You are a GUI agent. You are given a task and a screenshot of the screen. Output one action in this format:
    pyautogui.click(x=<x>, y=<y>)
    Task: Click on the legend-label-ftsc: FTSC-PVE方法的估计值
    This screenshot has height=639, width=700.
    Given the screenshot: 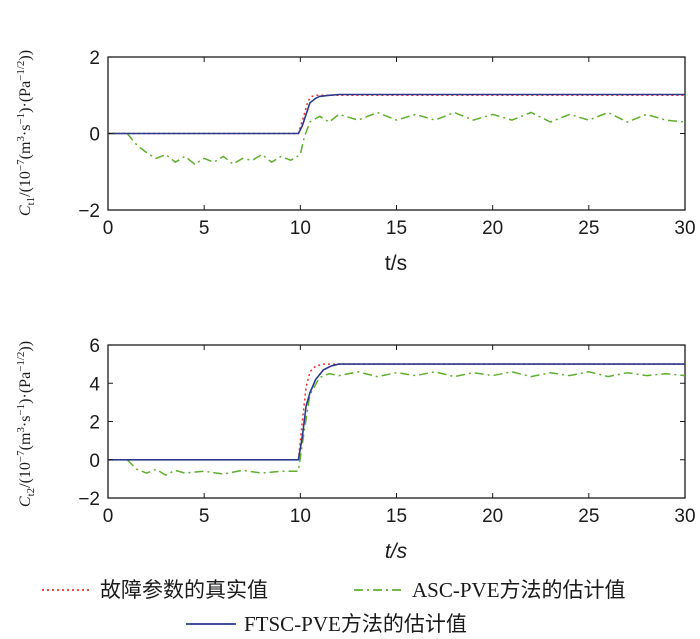 What is the action you would take?
    pyautogui.click(x=355, y=624)
    